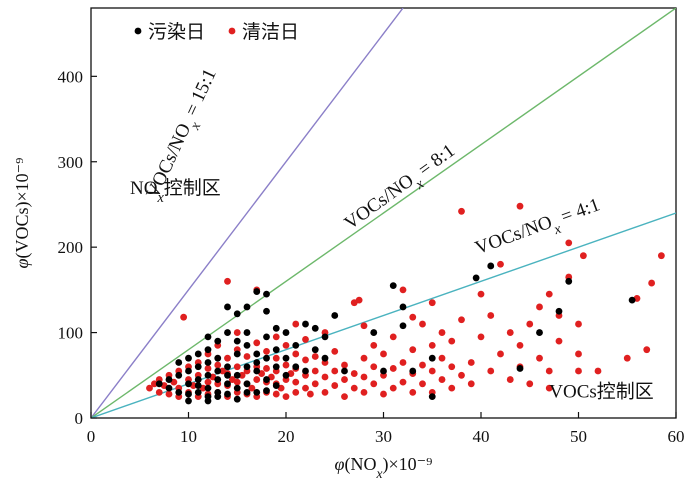  Describe the element at coordinates (481, 436) in the screenshot. I see `x-tick-label: 40` at that location.